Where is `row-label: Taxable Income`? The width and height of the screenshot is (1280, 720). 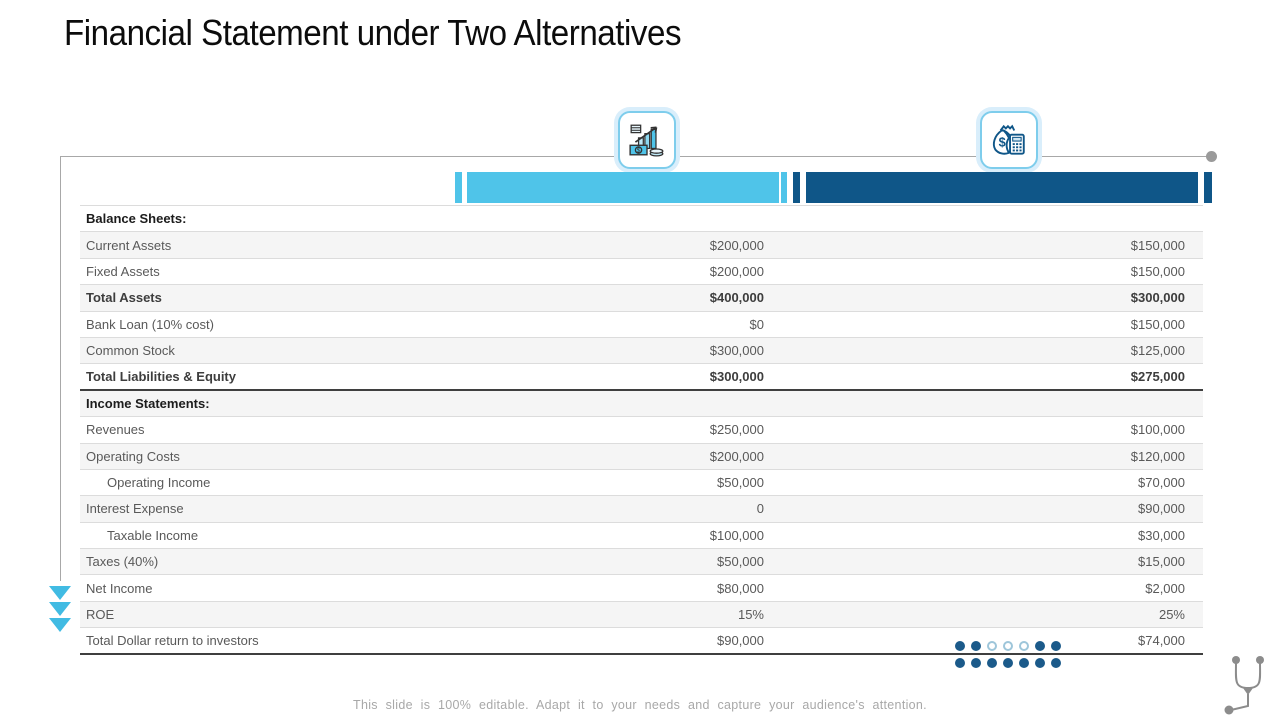 row-label: Taxable Income is located at coordinates (153, 535).